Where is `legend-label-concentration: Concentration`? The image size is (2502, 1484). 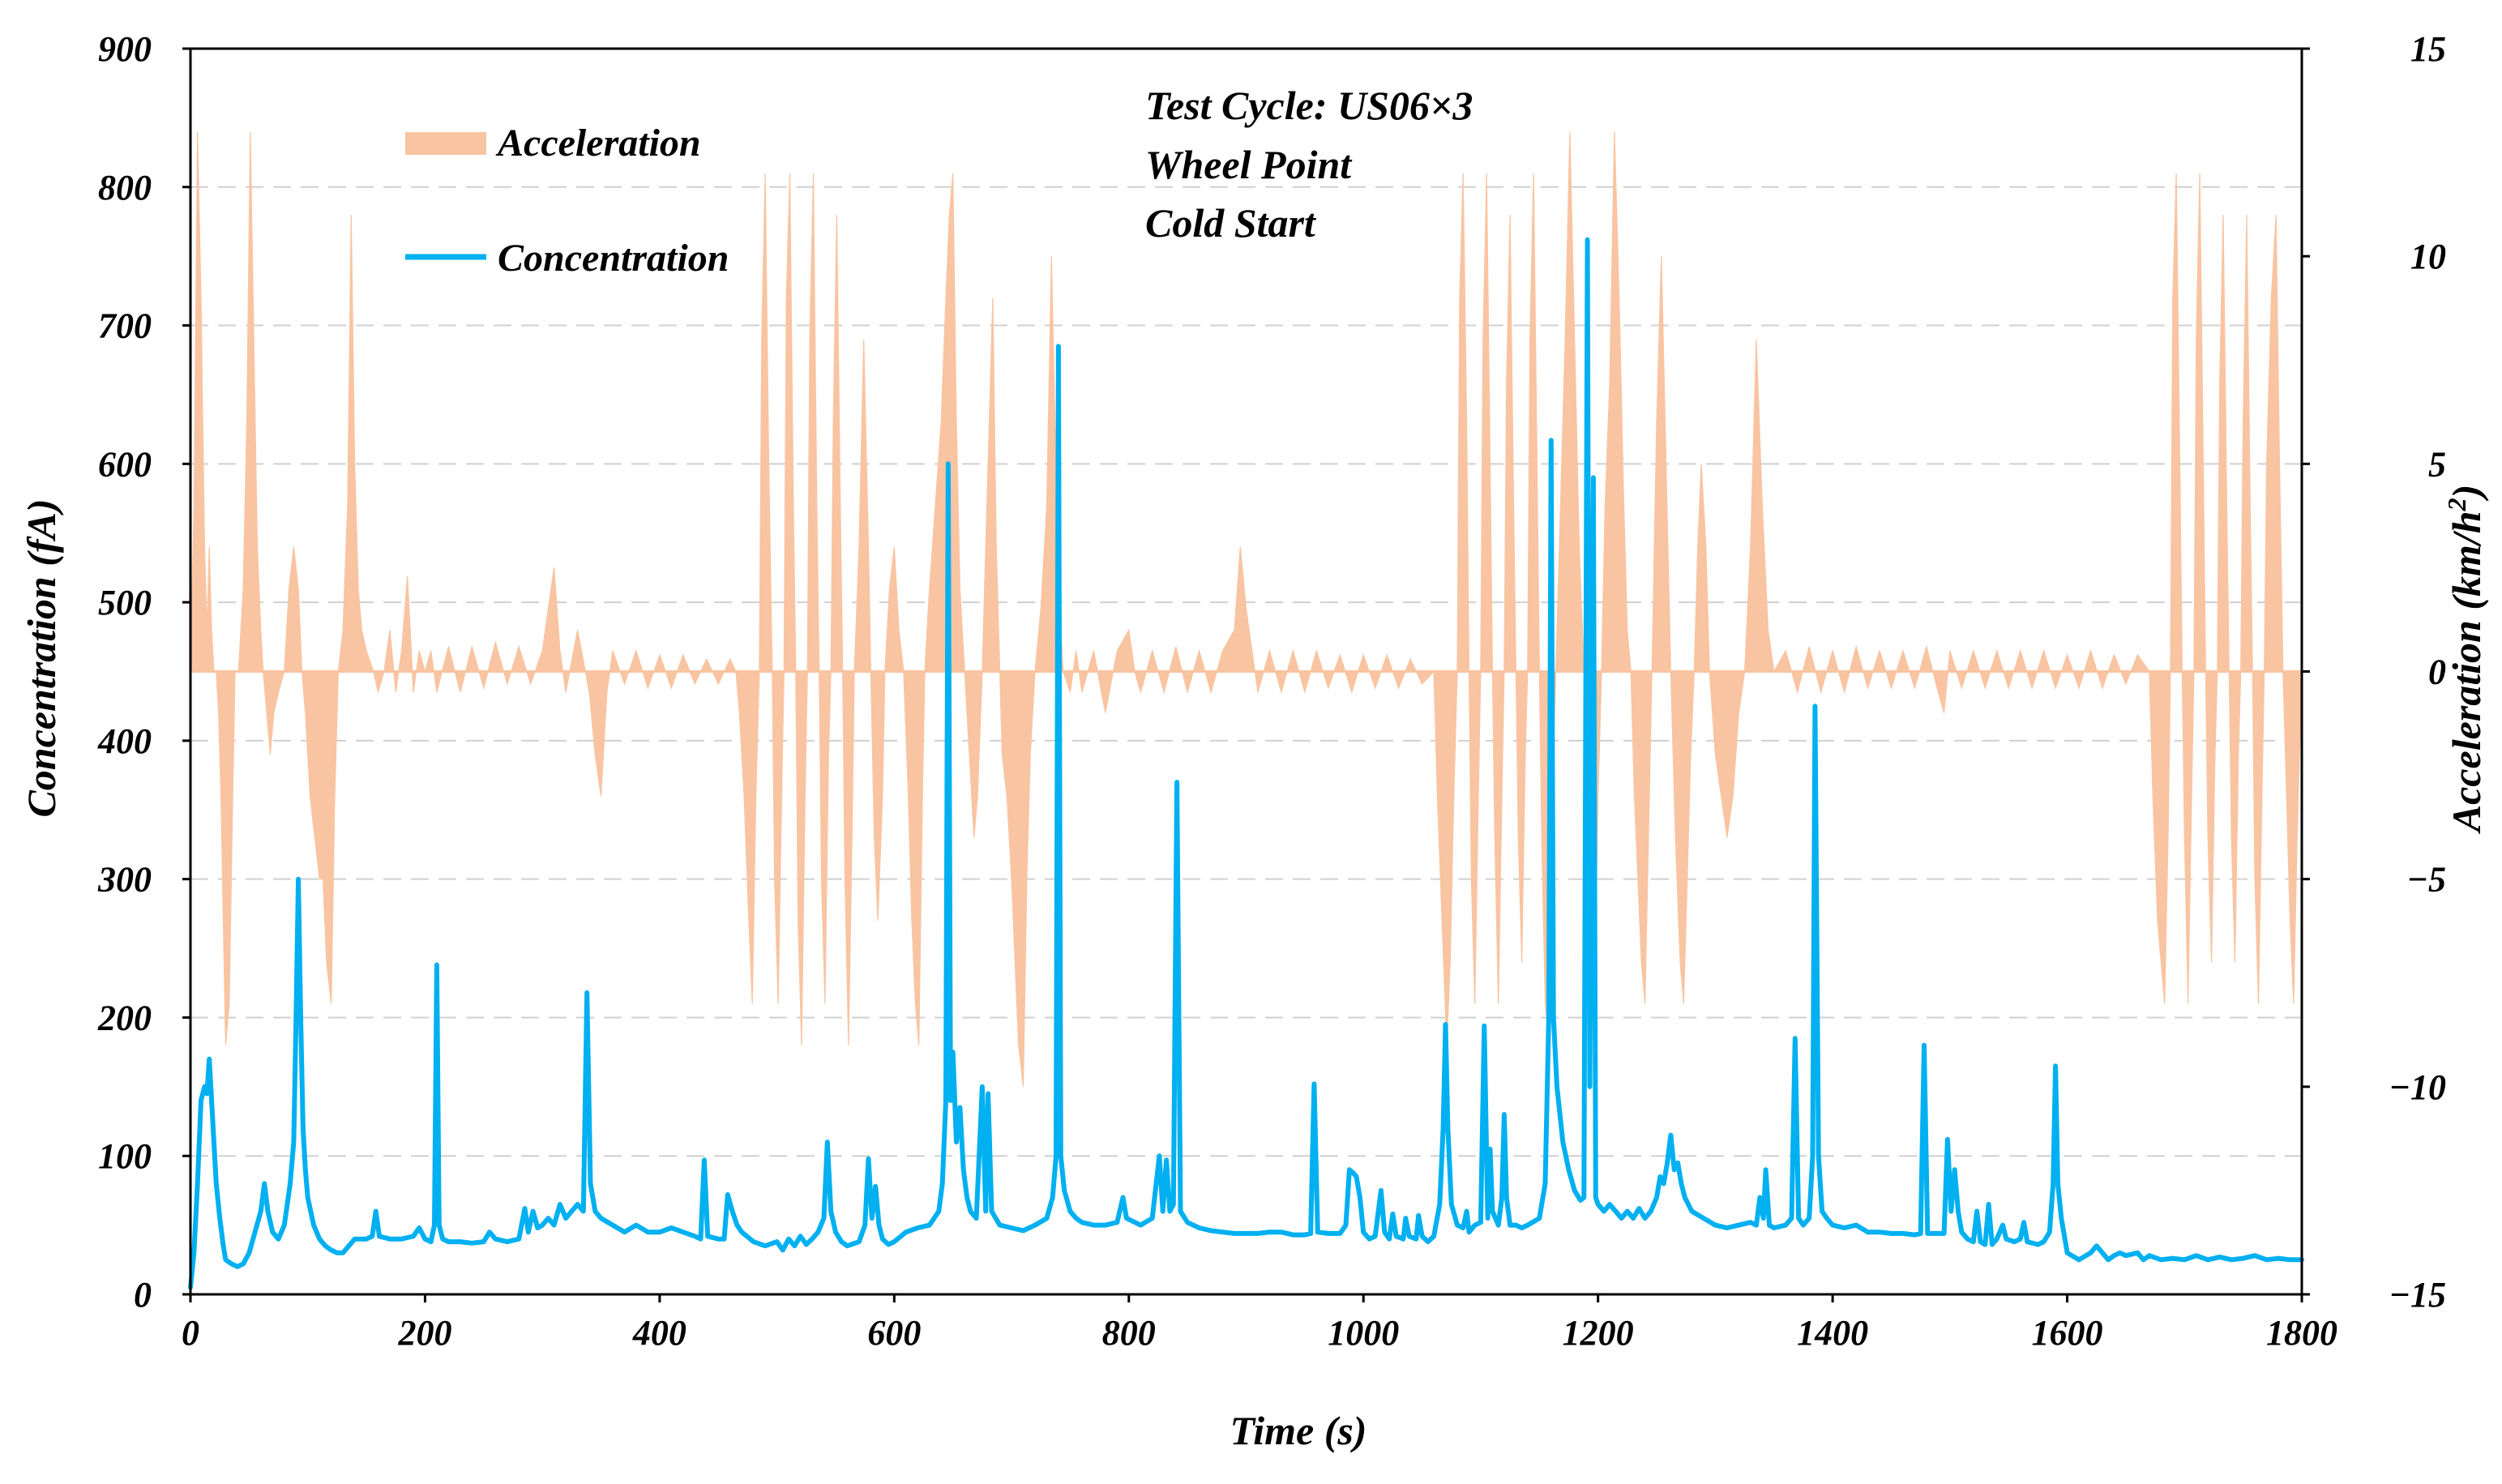 legend-label-concentration: Concentration is located at coordinates (614, 258).